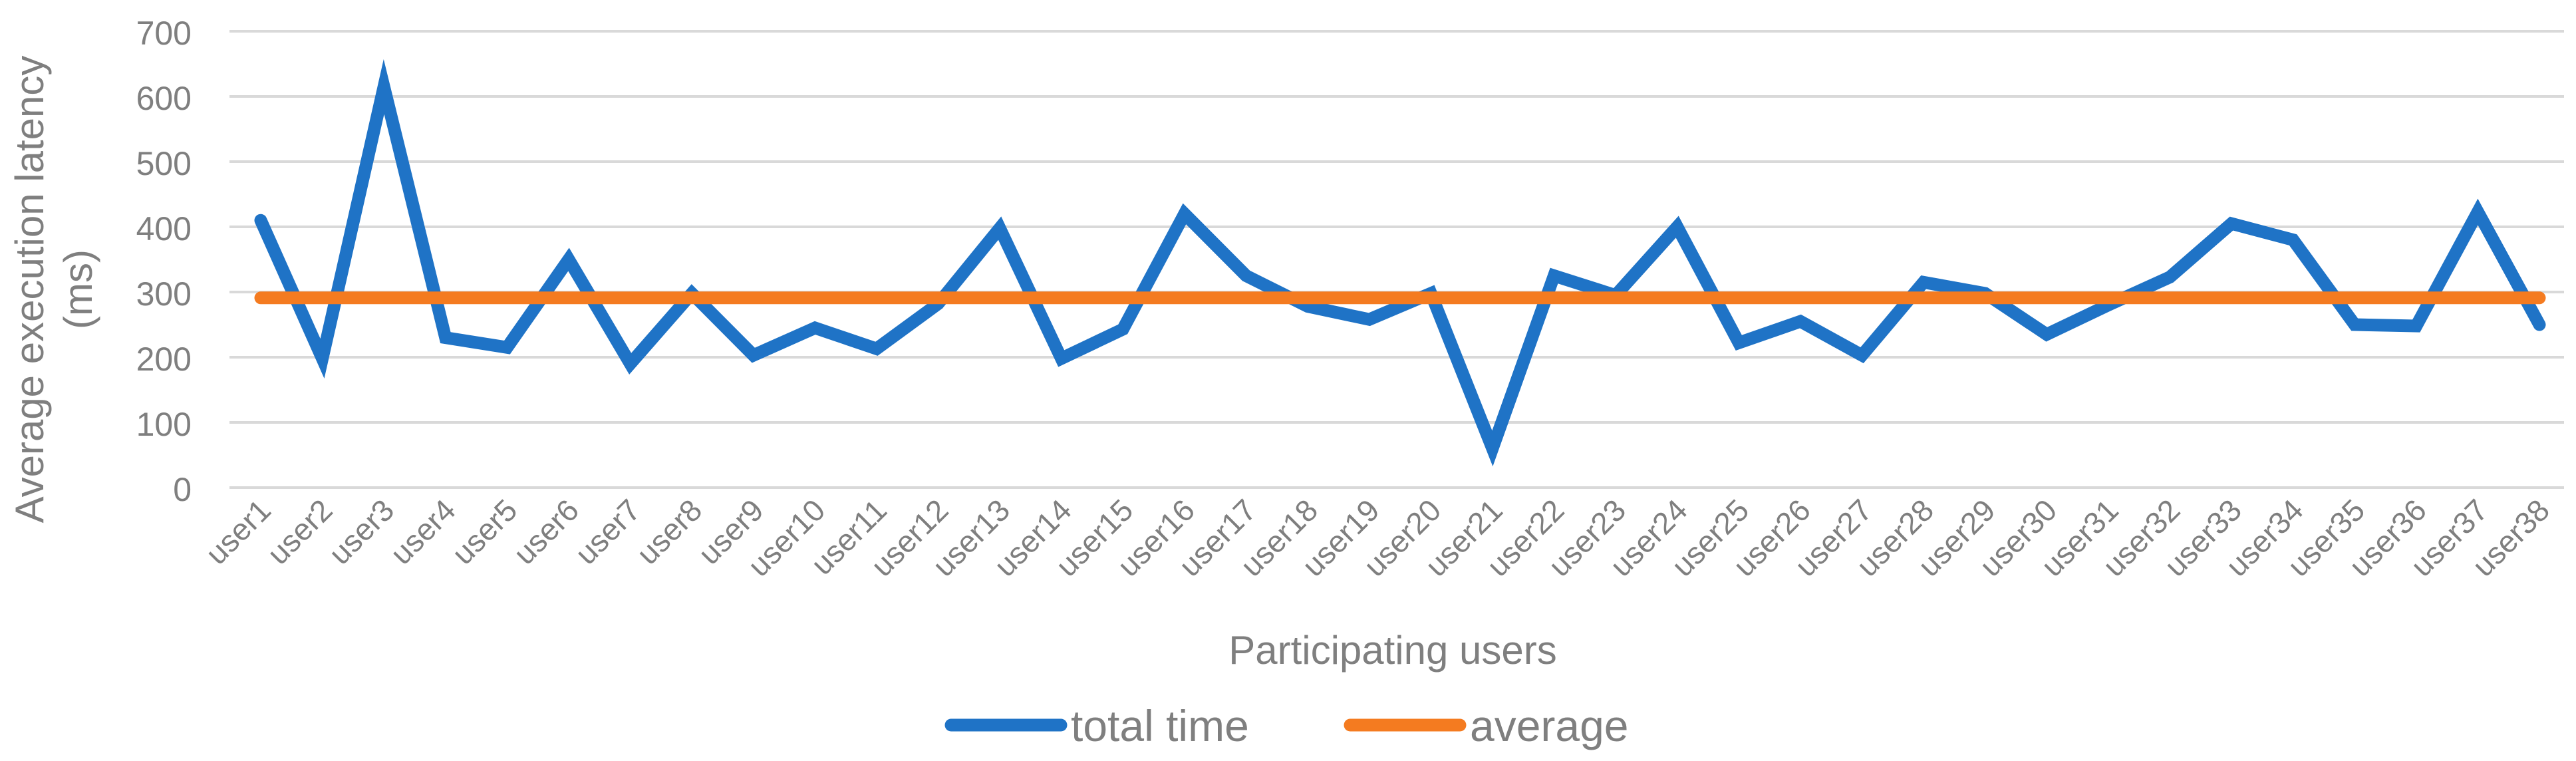 This screenshot has width=2576, height=761. What do you see at coordinates (164, 424) in the screenshot?
I see `y-tick-label: 100` at bounding box center [164, 424].